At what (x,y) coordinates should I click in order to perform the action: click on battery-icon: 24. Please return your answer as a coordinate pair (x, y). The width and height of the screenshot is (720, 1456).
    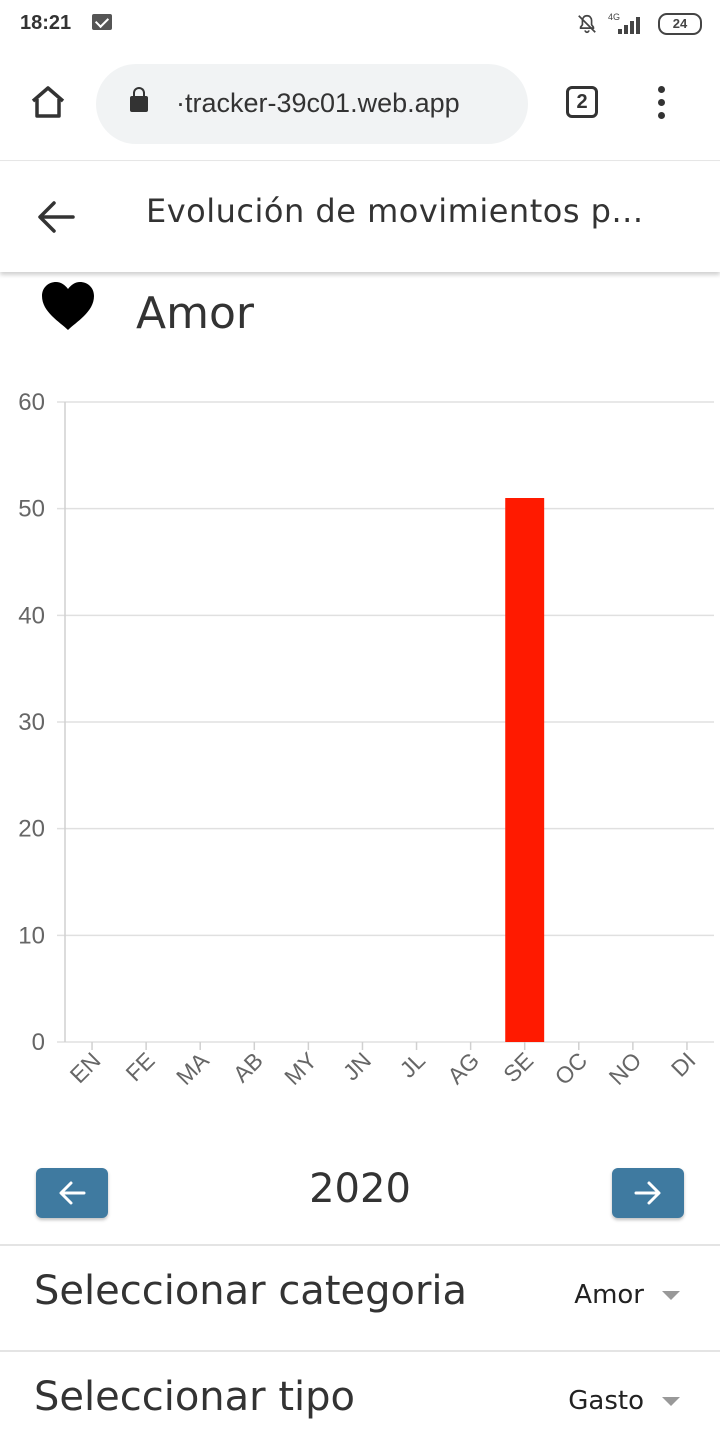
    Looking at the image, I should click on (680, 24).